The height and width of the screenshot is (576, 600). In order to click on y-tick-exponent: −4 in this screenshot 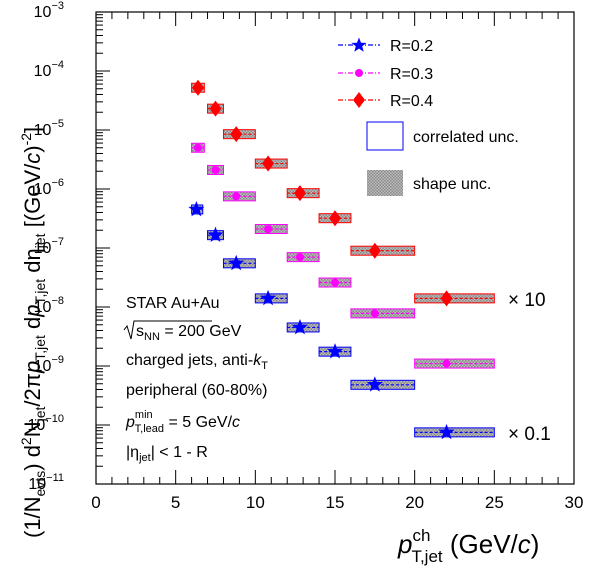, I will do `click(57, 65)`.